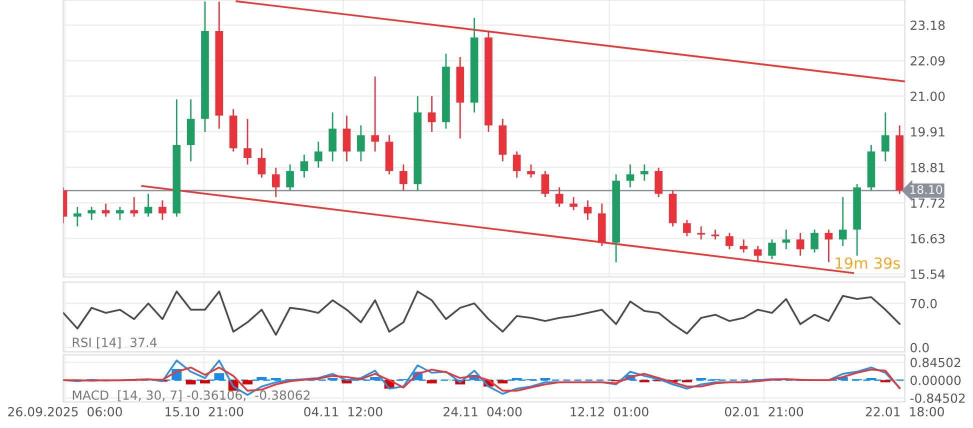  What do you see at coordinates (191, 396) in the screenshot?
I see `annotation: MACD [14, 30, 7] -0.36106, -0.38062` at bounding box center [191, 396].